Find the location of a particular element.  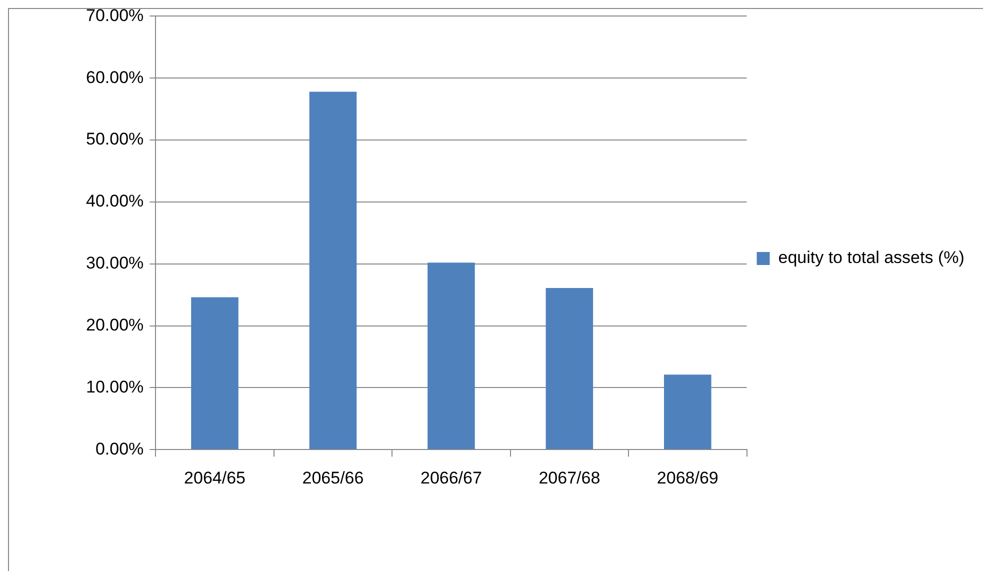

x-tick-label: 2067/68 is located at coordinates (569, 478).